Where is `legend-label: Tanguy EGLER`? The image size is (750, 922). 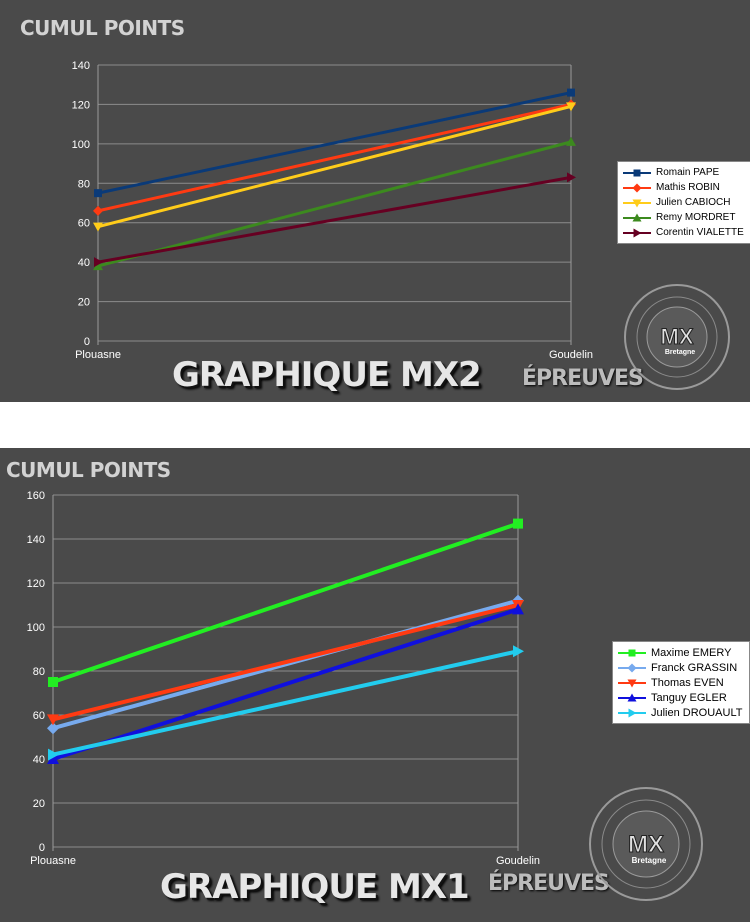 legend-label: Tanguy EGLER is located at coordinates (689, 697).